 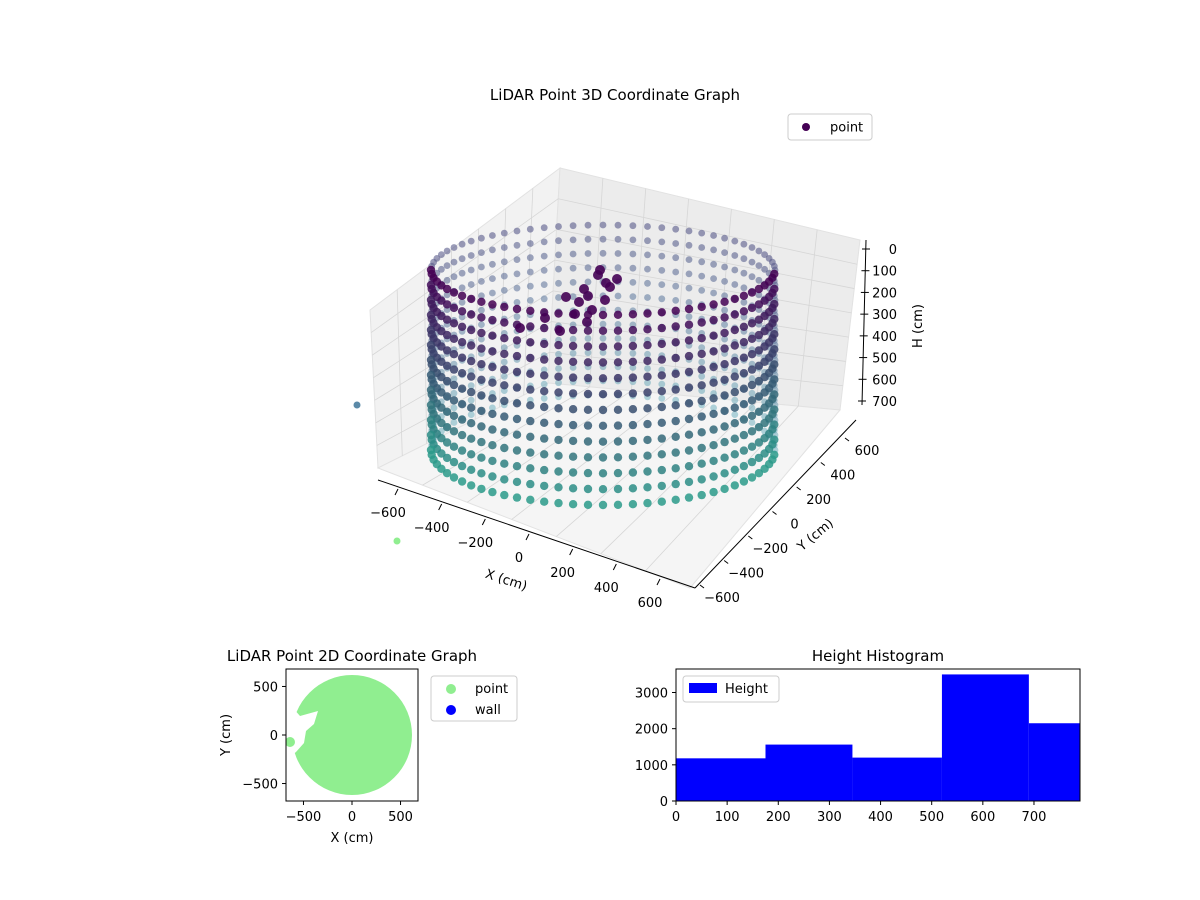 What do you see at coordinates (722, 598) in the screenshot?
I see `y-tick-label: −600` at bounding box center [722, 598].